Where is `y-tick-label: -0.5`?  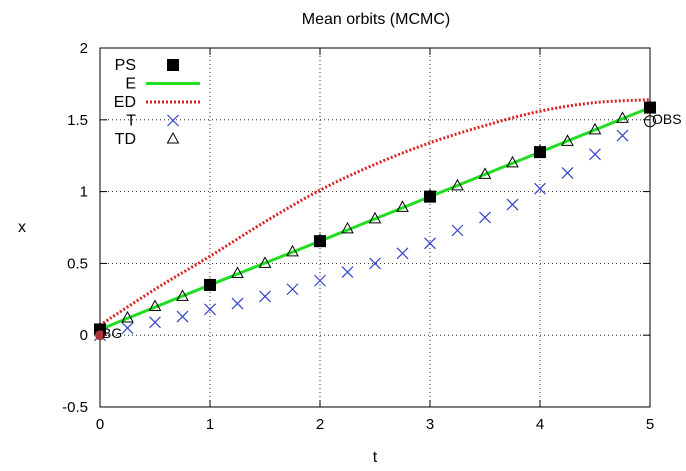
y-tick-label: -0.5 is located at coordinates (75, 407).